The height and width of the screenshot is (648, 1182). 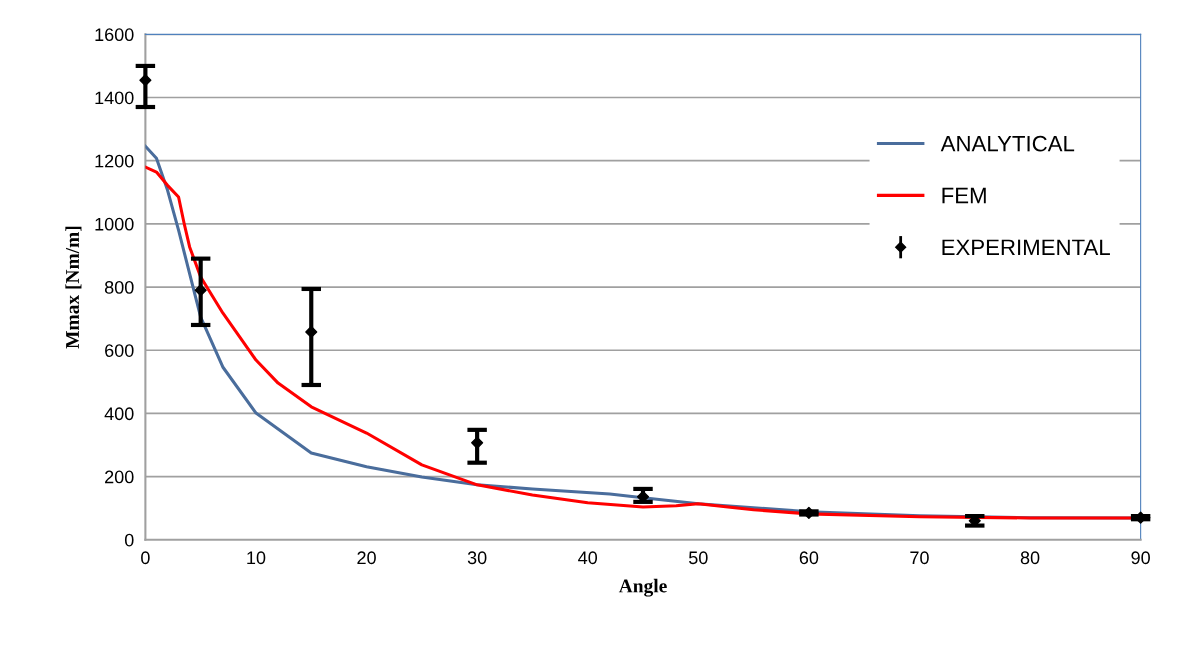 What do you see at coordinates (588, 558) in the screenshot?
I see `x-tick-label: 40` at bounding box center [588, 558].